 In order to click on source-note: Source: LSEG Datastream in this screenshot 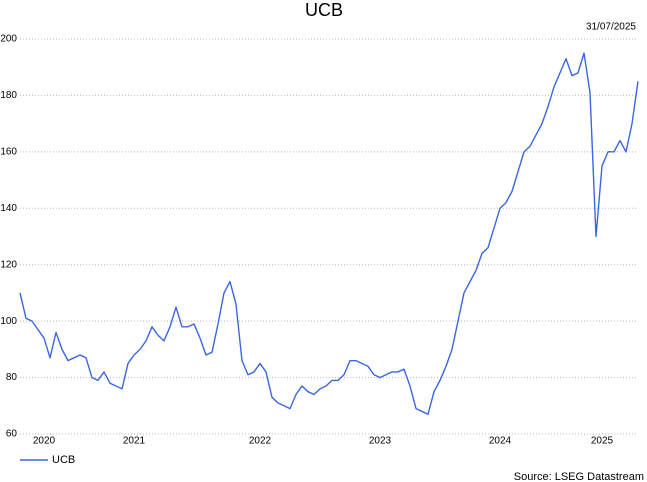, I will do `click(579, 476)`.